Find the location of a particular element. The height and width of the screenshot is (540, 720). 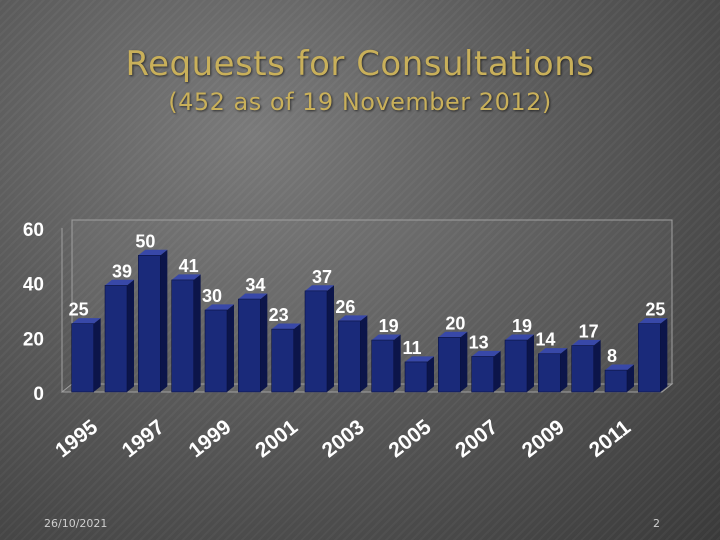

data-label: 17 is located at coordinates (589, 332).